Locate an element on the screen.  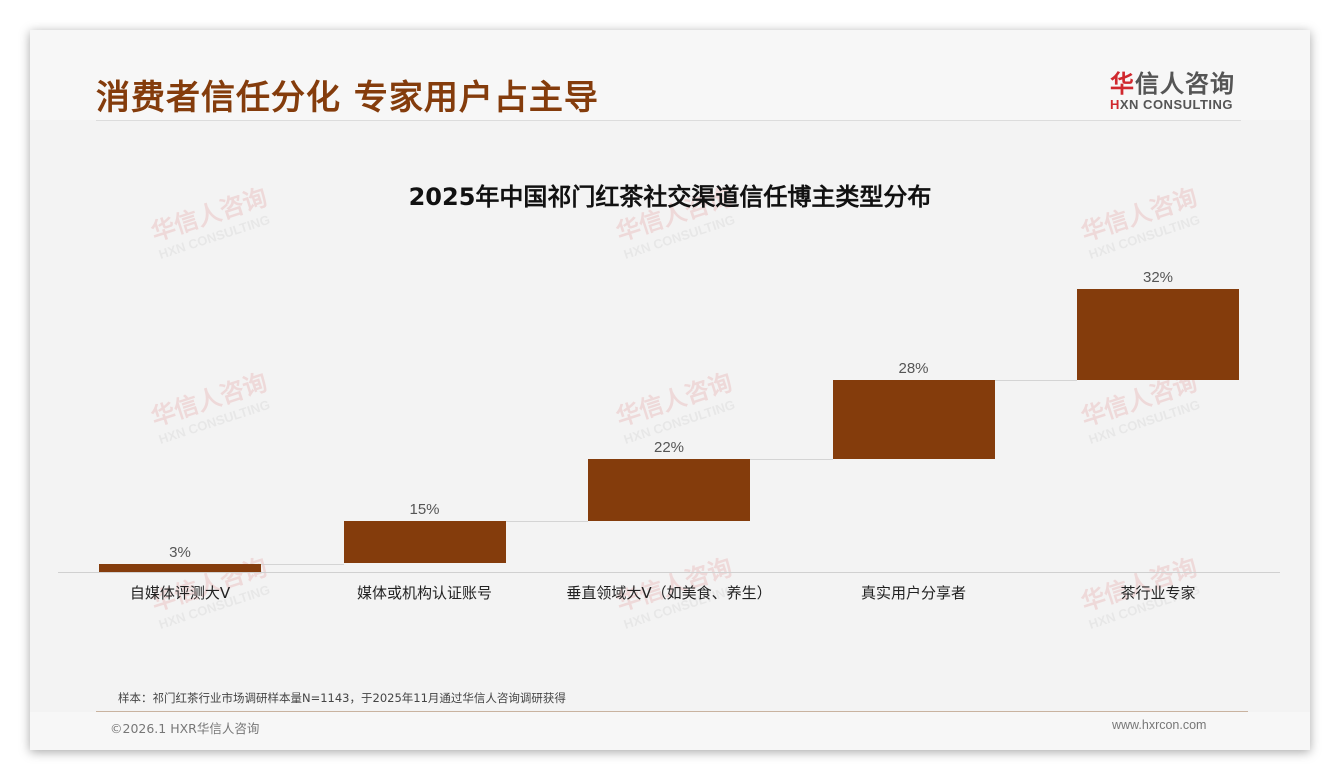
category-label: 真实用户分享者 is located at coordinates (913, 593).